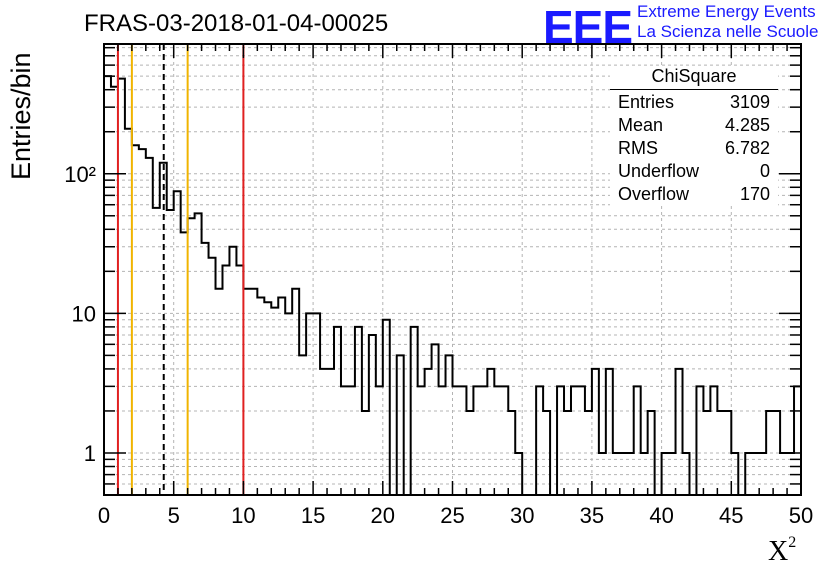  I want to click on x-tick-label: 10, so click(243, 515).